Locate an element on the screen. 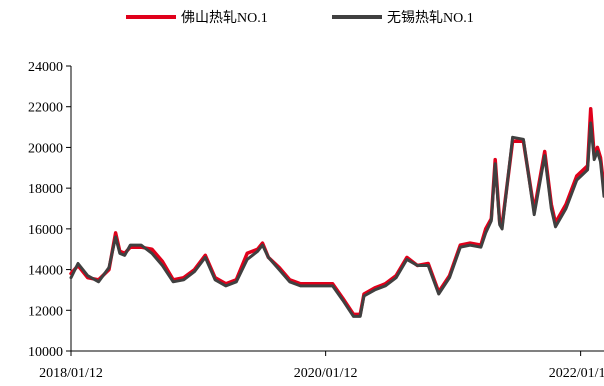 The height and width of the screenshot is (386, 604). x-tick-label: 2018/01/12 is located at coordinates (71, 373).